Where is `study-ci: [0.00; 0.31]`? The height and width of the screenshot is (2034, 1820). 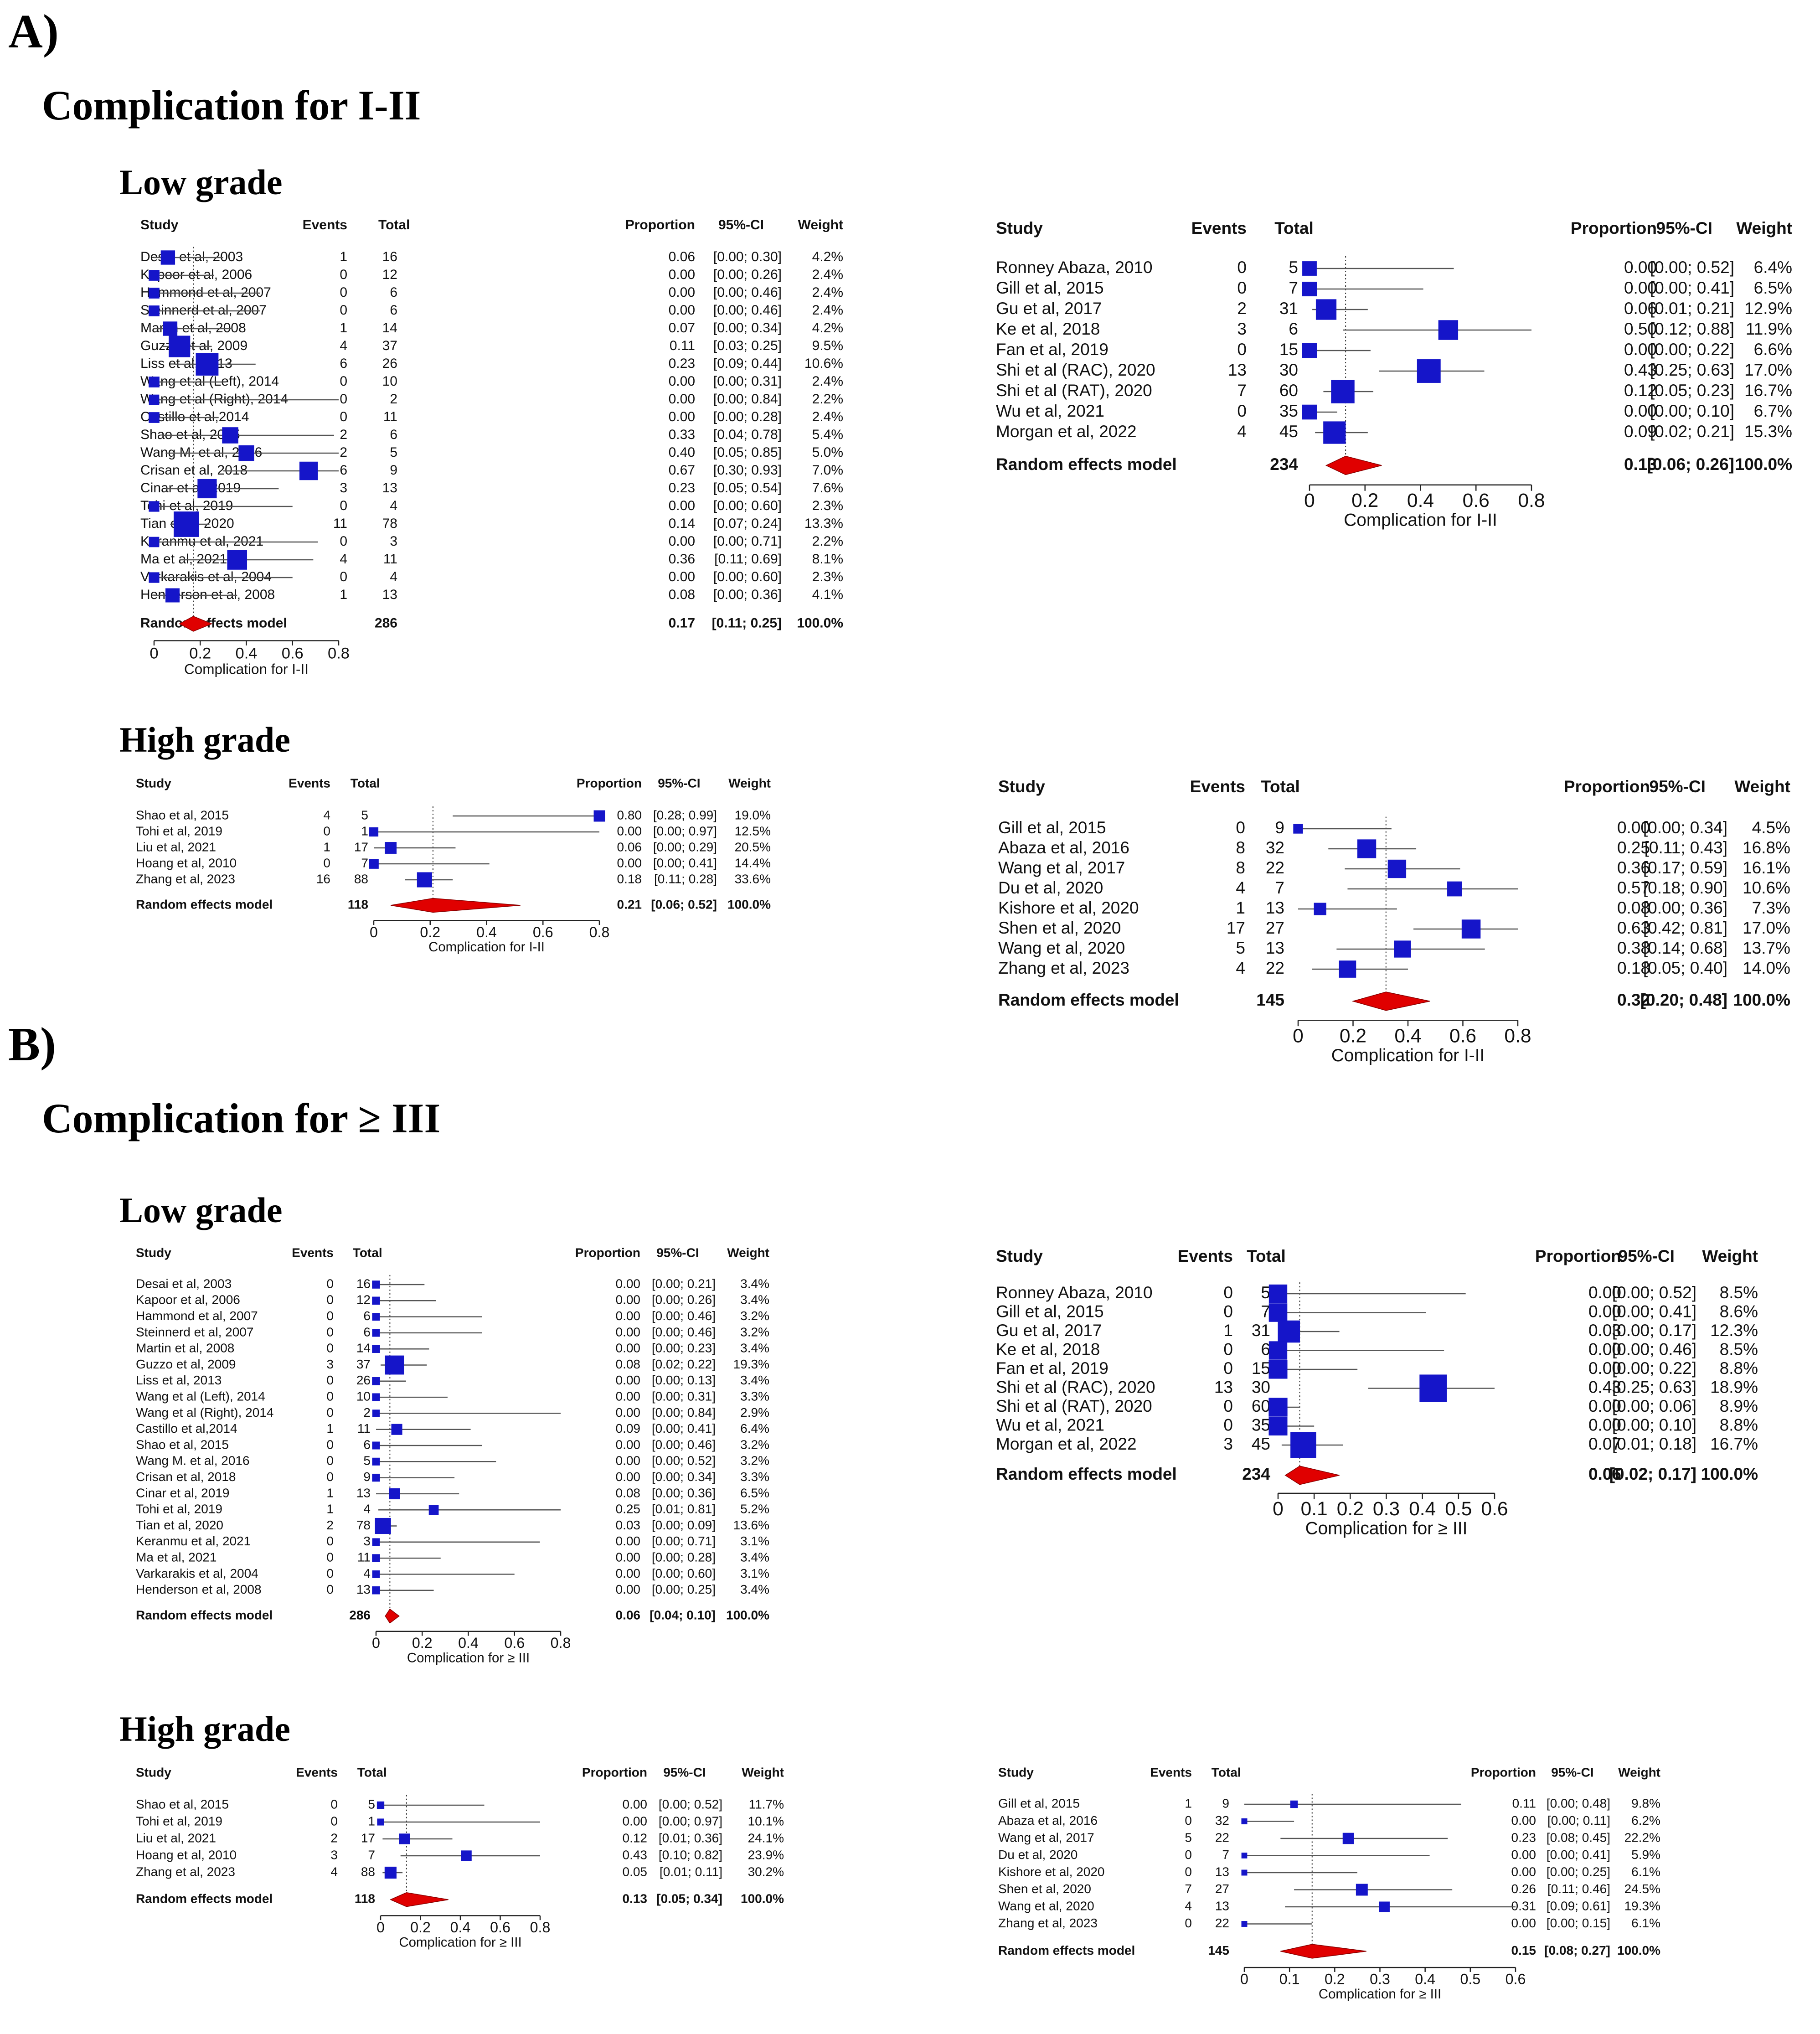 study-ci: [0.00; 0.31] is located at coordinates (684, 1396).